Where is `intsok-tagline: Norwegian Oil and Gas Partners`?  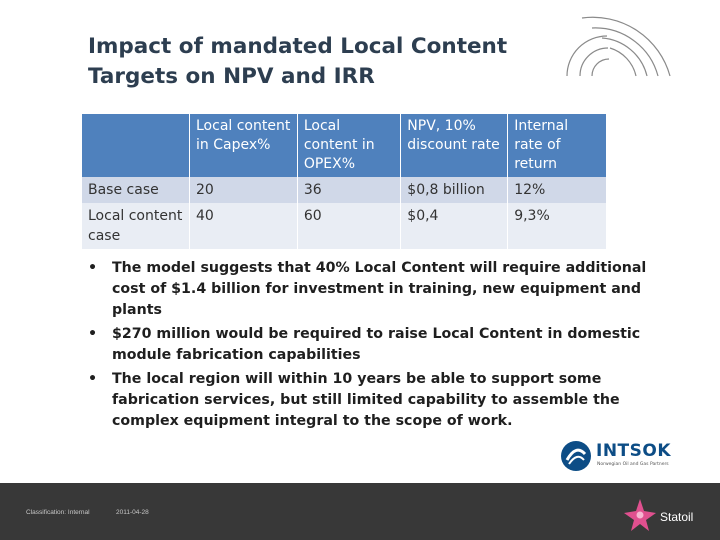 intsok-tagline: Norwegian Oil and Gas Partners is located at coordinates (633, 464).